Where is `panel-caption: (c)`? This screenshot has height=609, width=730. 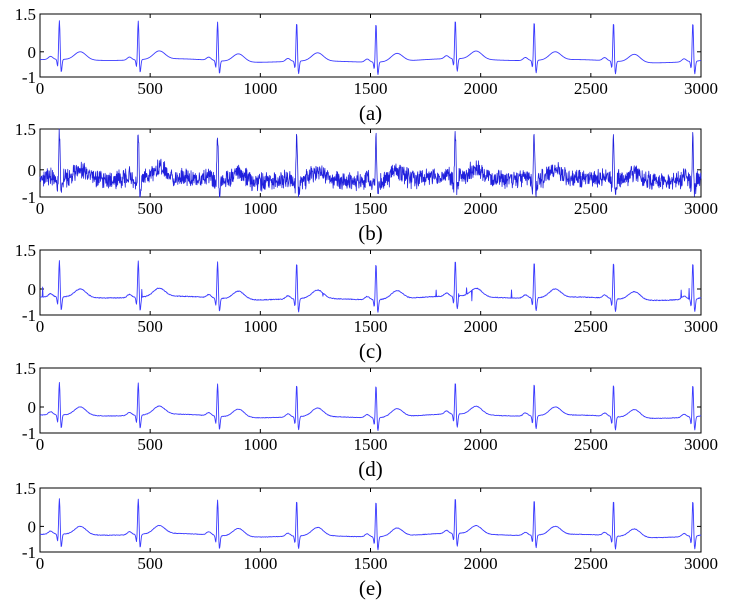 panel-caption: (c) is located at coordinates (370, 351).